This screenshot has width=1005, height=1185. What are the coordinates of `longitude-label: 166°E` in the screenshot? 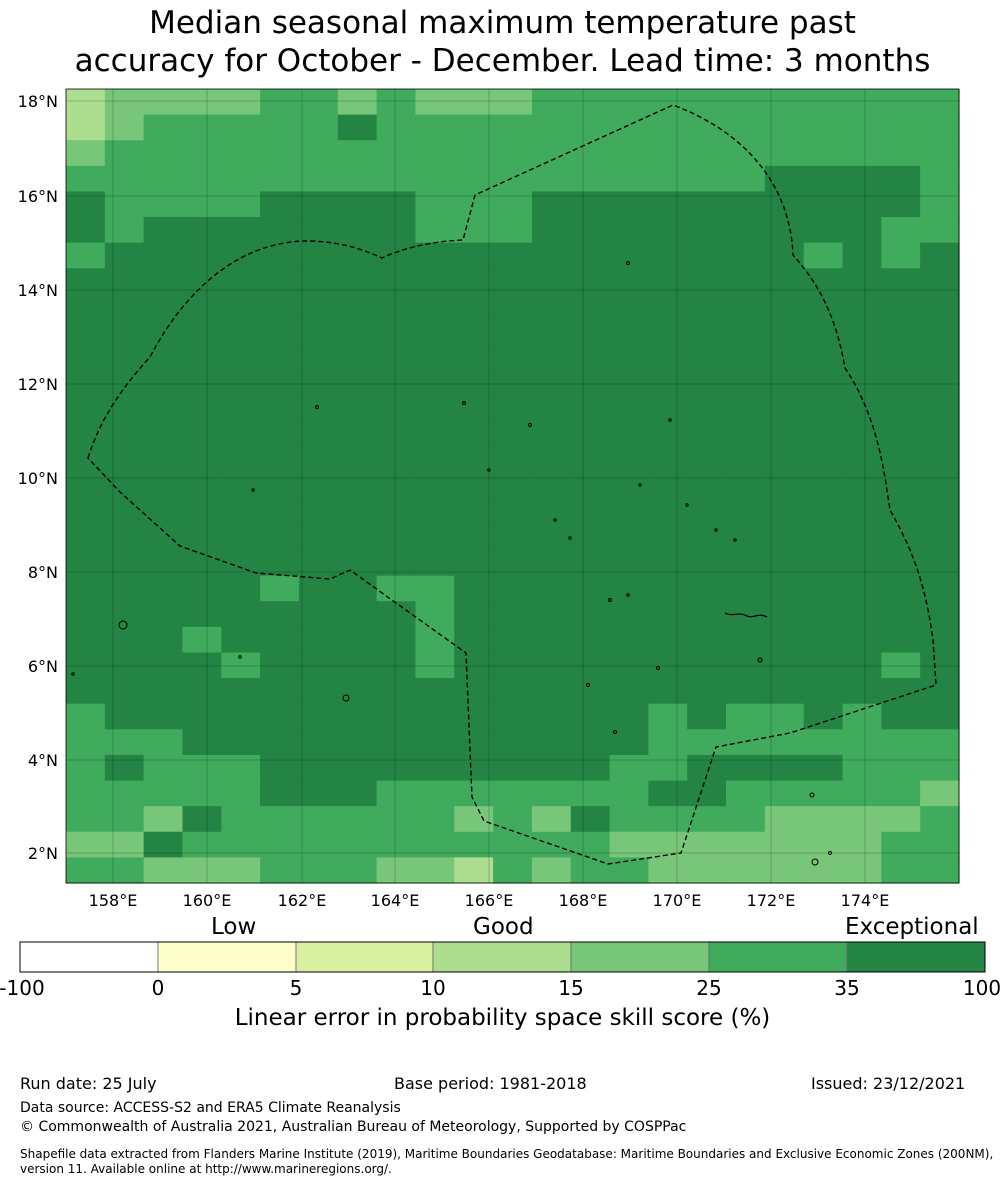 It's located at (489, 900).